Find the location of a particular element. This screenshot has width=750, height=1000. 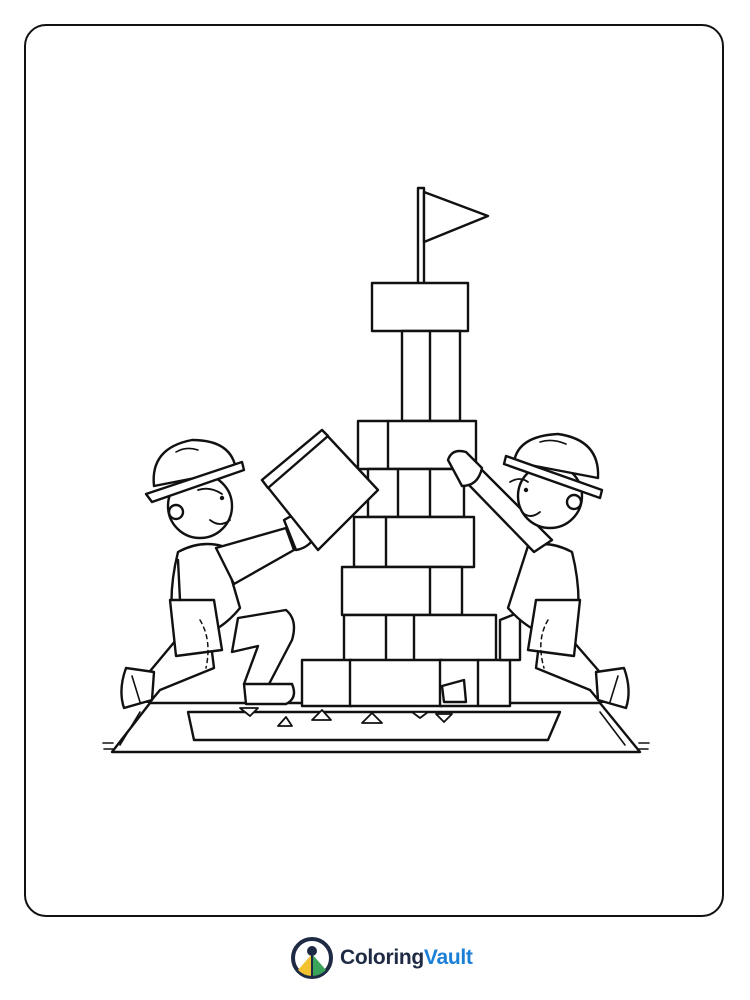

rug-icon is located at coordinates (376, 727).